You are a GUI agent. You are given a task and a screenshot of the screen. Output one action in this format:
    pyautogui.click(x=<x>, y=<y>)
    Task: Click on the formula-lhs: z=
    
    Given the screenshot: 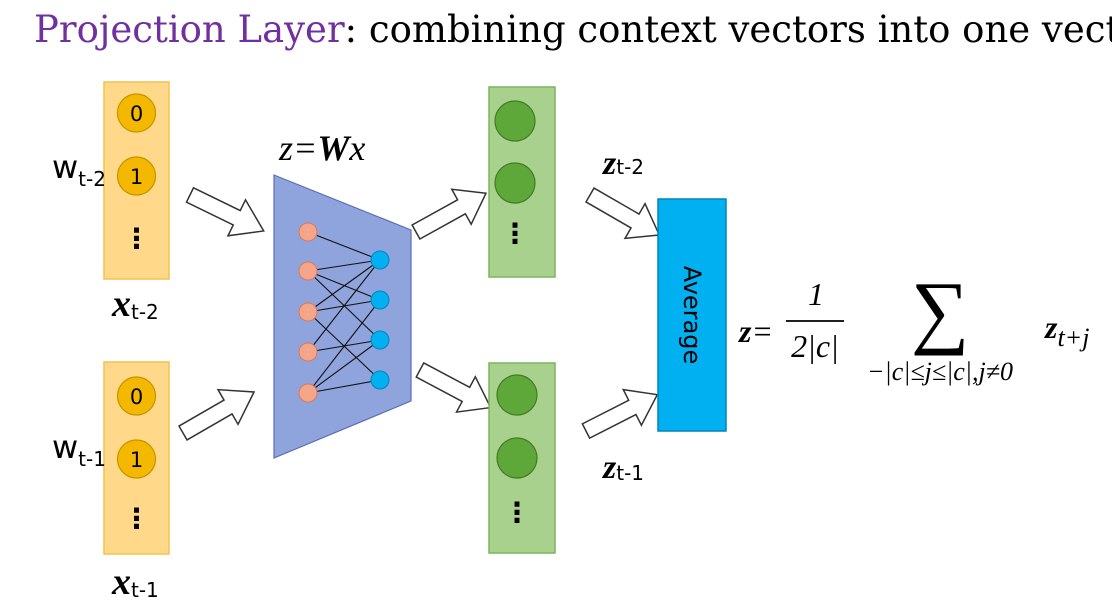 What is the action you would take?
    pyautogui.click(x=755, y=331)
    